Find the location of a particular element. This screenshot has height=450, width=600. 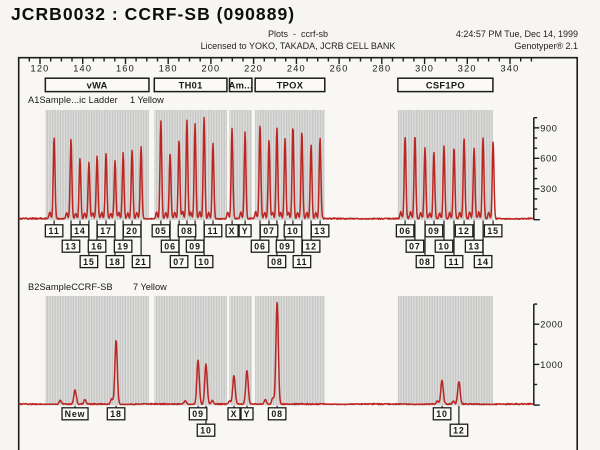

marker-label: CSF1PO is located at coordinates (445, 85).